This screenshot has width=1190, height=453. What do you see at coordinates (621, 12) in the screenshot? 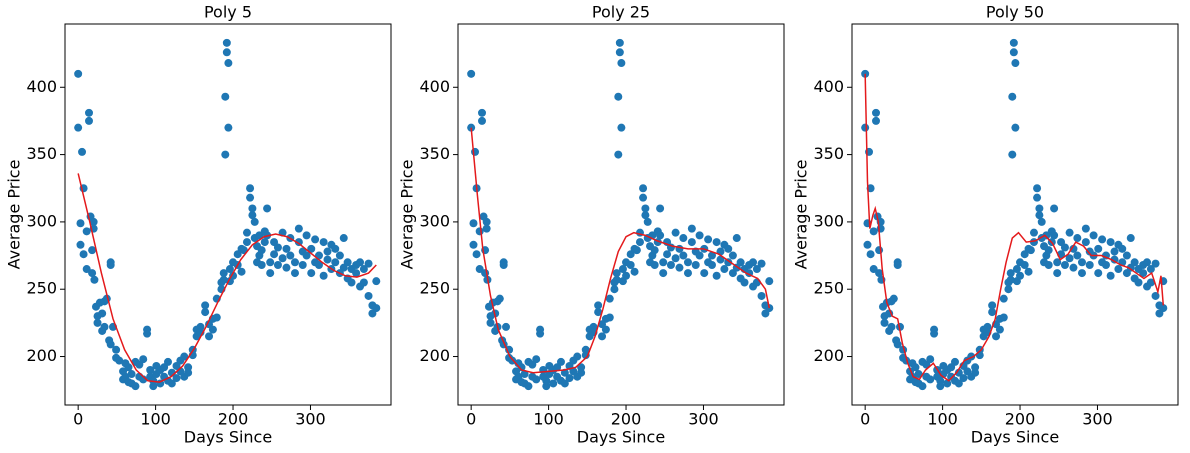
I see `subplot-title: Poly 25` at bounding box center [621, 12].